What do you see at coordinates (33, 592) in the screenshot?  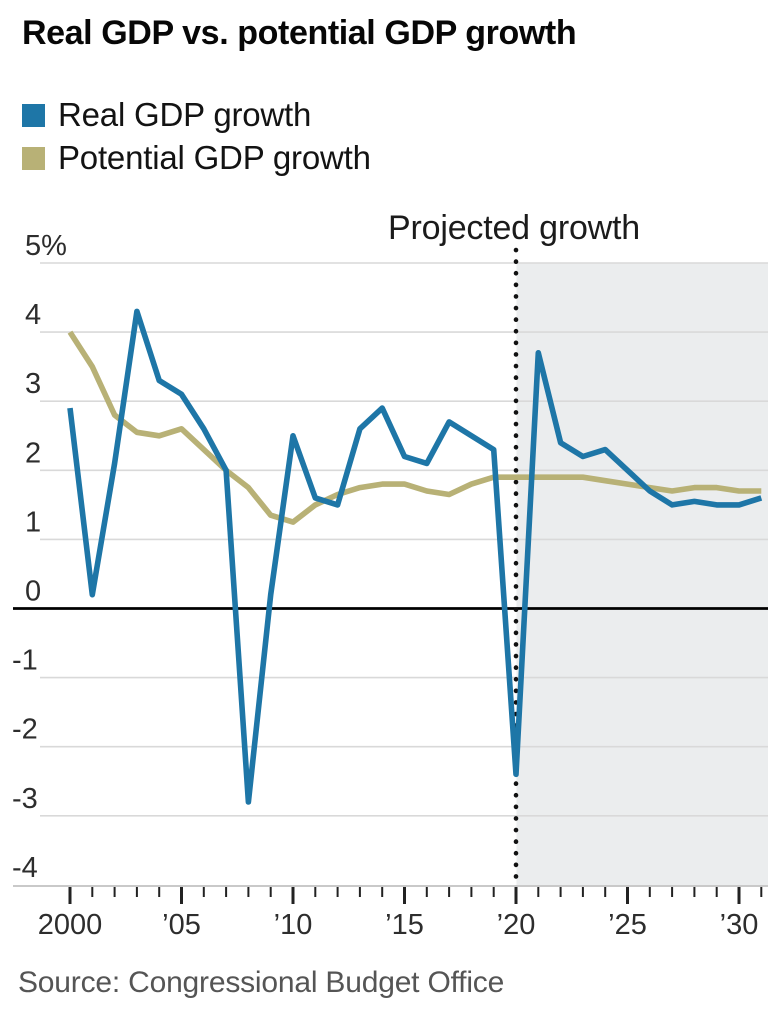 I see `y-tick-label: 0` at bounding box center [33, 592].